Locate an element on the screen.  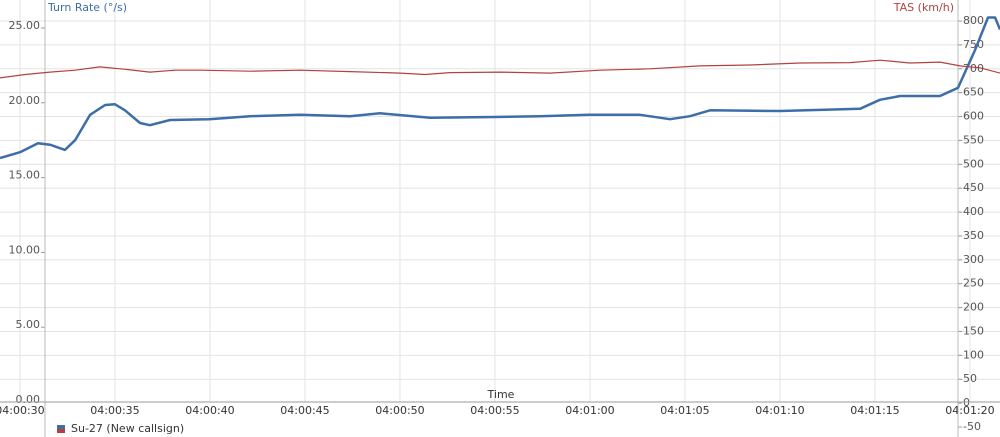
x-tick-label: 04:00:55 is located at coordinates (494, 410).